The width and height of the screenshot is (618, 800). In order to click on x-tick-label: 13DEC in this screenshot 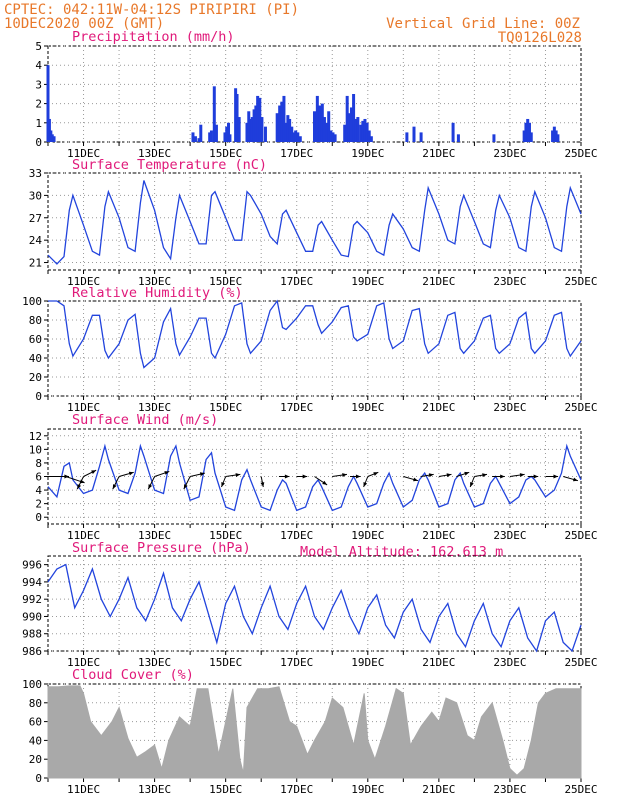, I will do `click(154, 789)`.